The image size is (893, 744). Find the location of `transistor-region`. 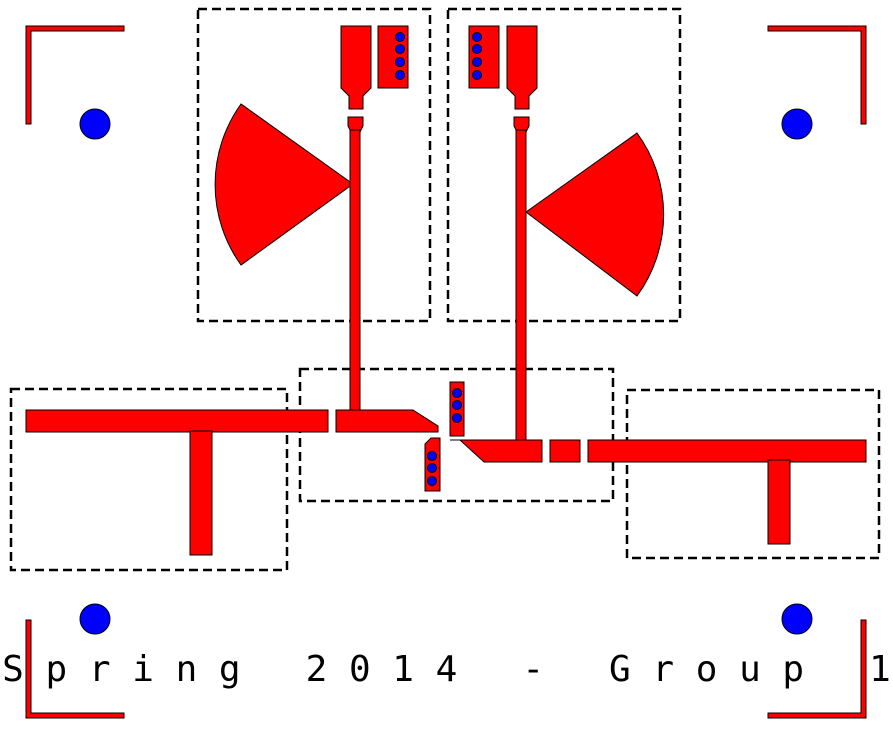

transistor-region is located at coordinates (458, 436).